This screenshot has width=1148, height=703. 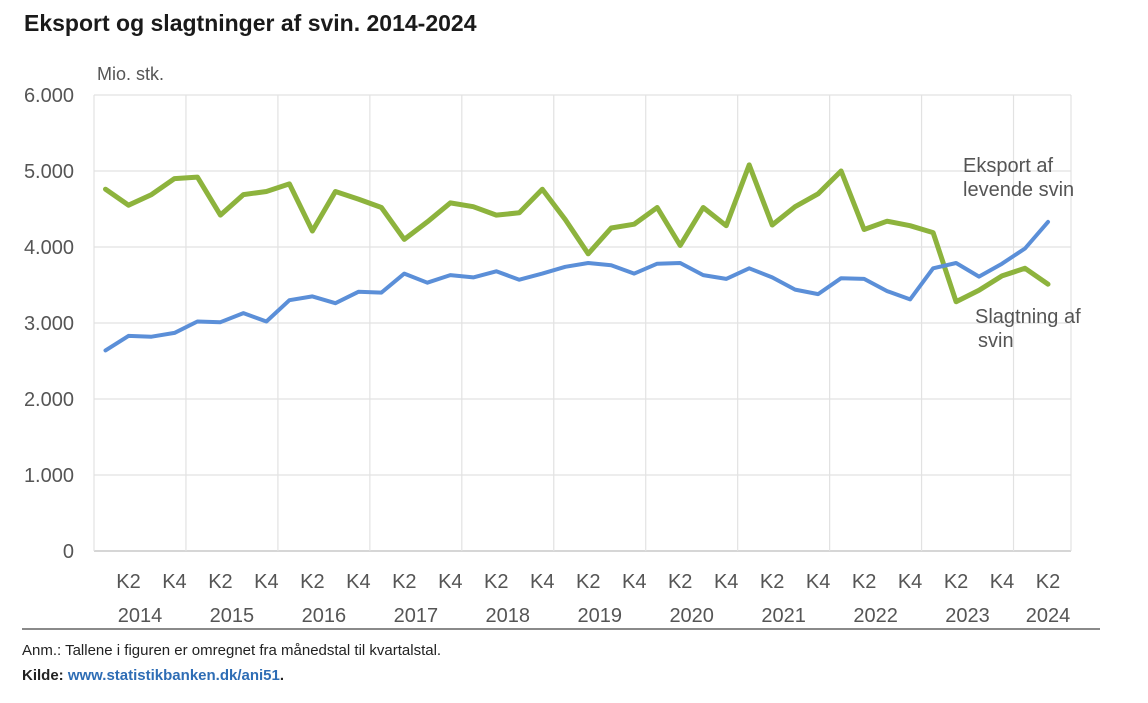 I want to click on year-label: 2023, so click(x=967, y=616).